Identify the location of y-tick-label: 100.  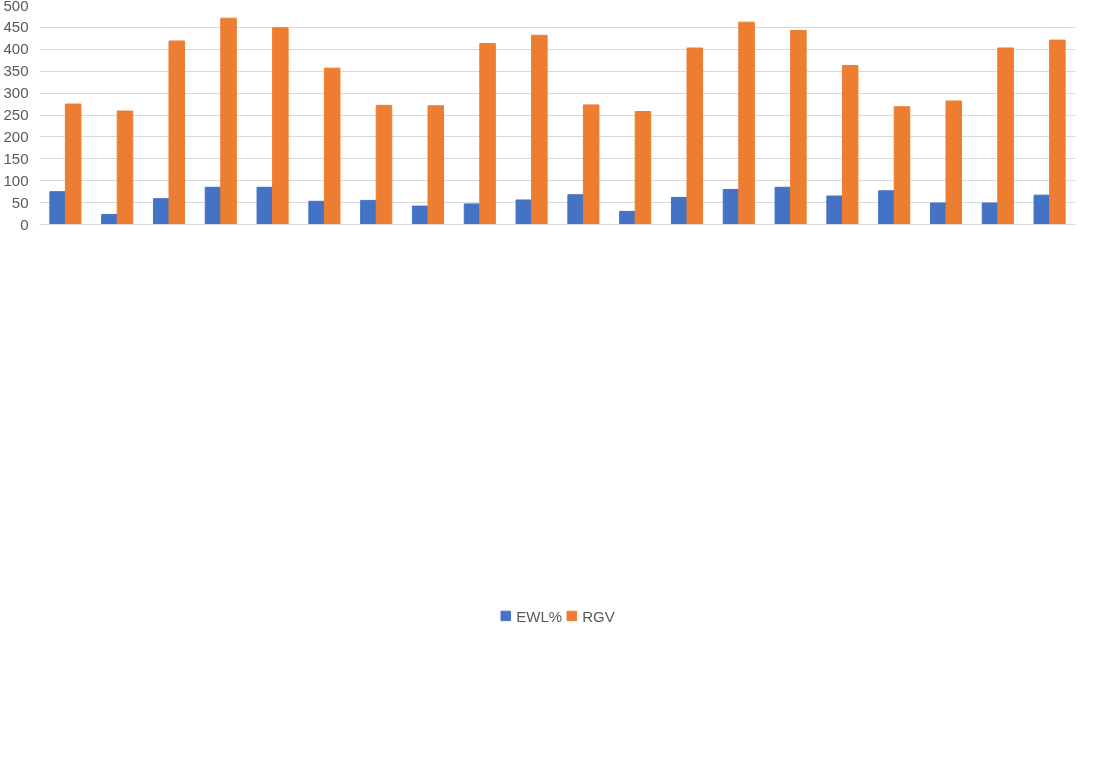
(16, 180).